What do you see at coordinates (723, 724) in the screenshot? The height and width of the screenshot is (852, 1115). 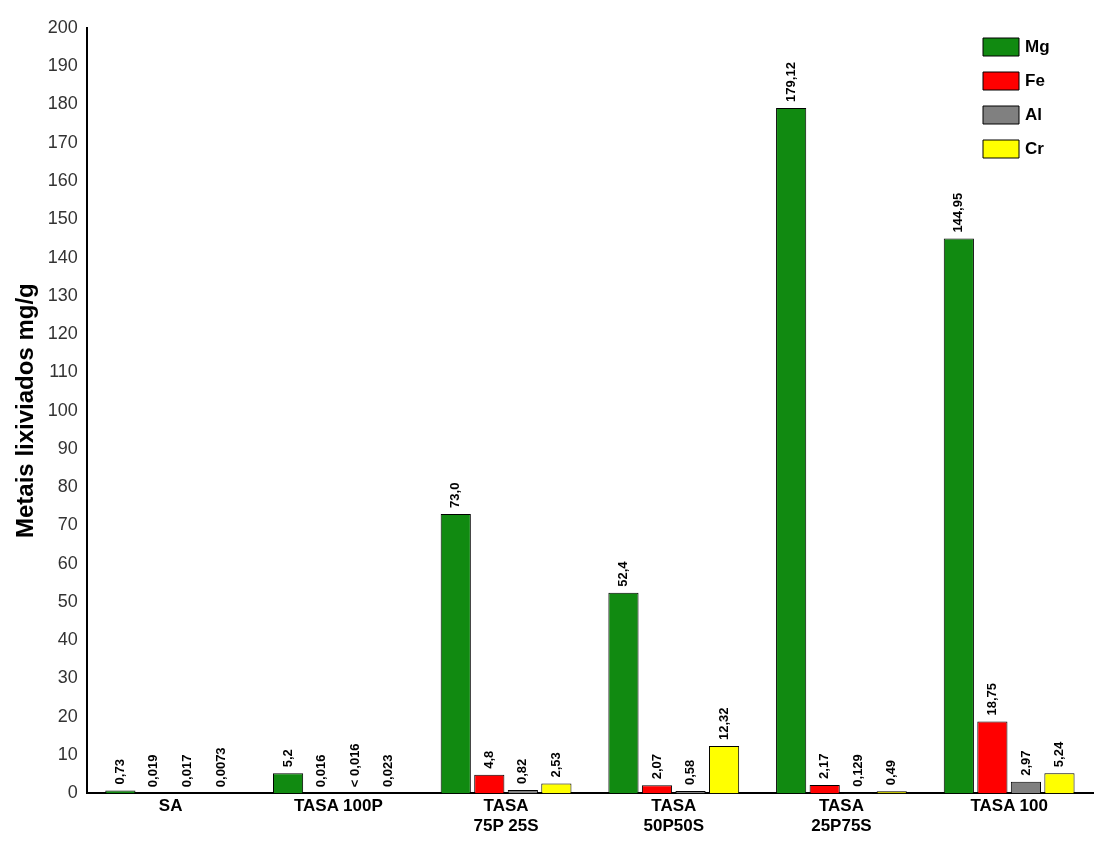 I see `data-label: 12,32` at bounding box center [723, 724].